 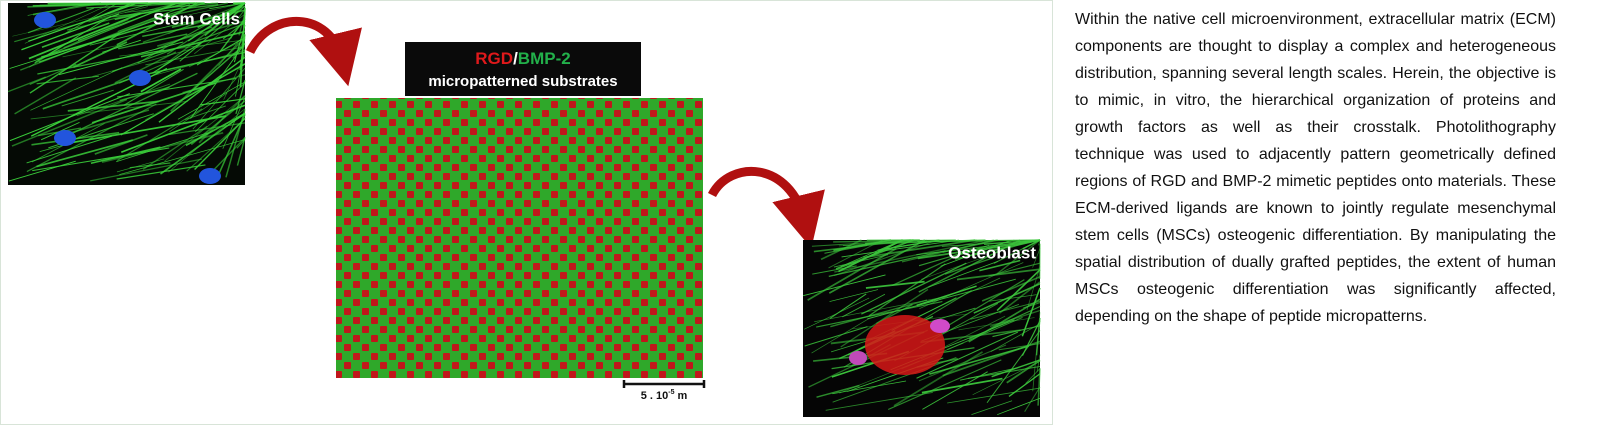 What do you see at coordinates (922, 328) in the screenshot?
I see `osteoblast-image` at bounding box center [922, 328].